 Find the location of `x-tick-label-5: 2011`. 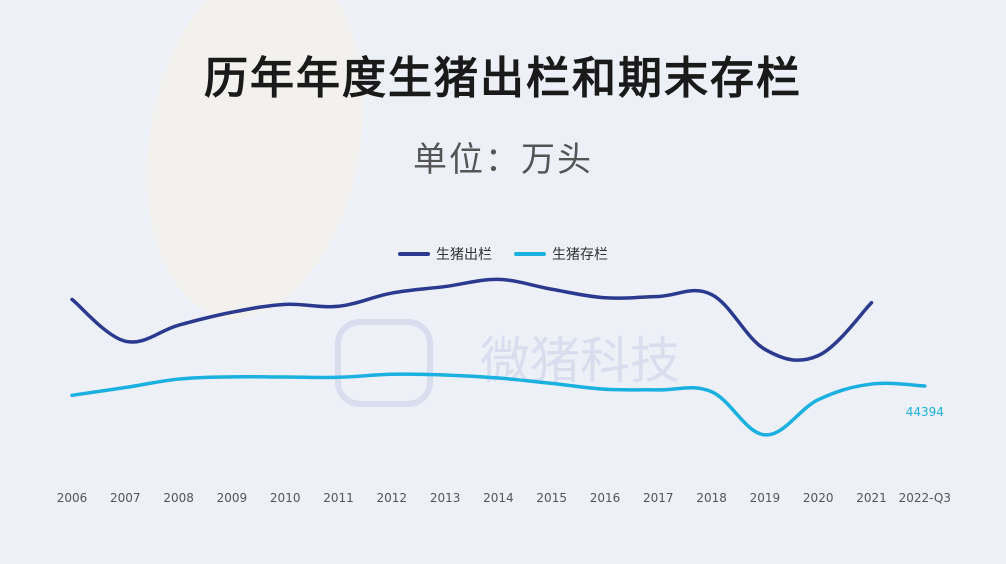

x-tick-label-5: 2011 is located at coordinates (338, 498).